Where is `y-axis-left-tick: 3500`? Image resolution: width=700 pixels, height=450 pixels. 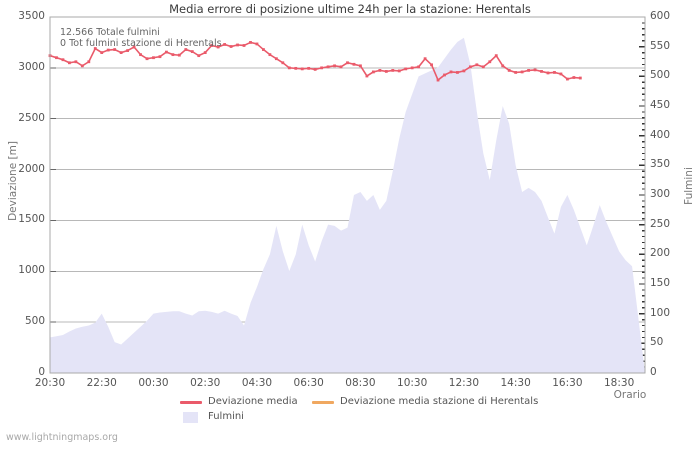 y-axis-left-tick: 3500 is located at coordinates (31, 16).